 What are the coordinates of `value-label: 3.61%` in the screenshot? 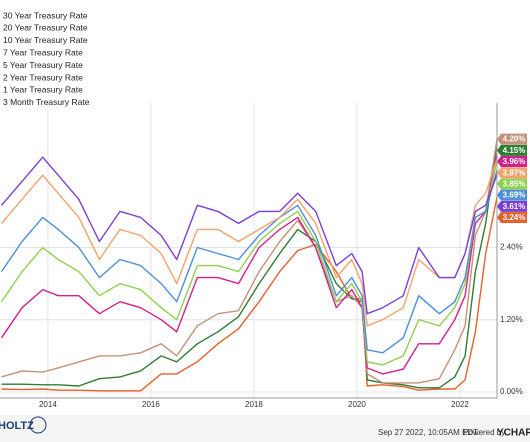 It's located at (514, 206).